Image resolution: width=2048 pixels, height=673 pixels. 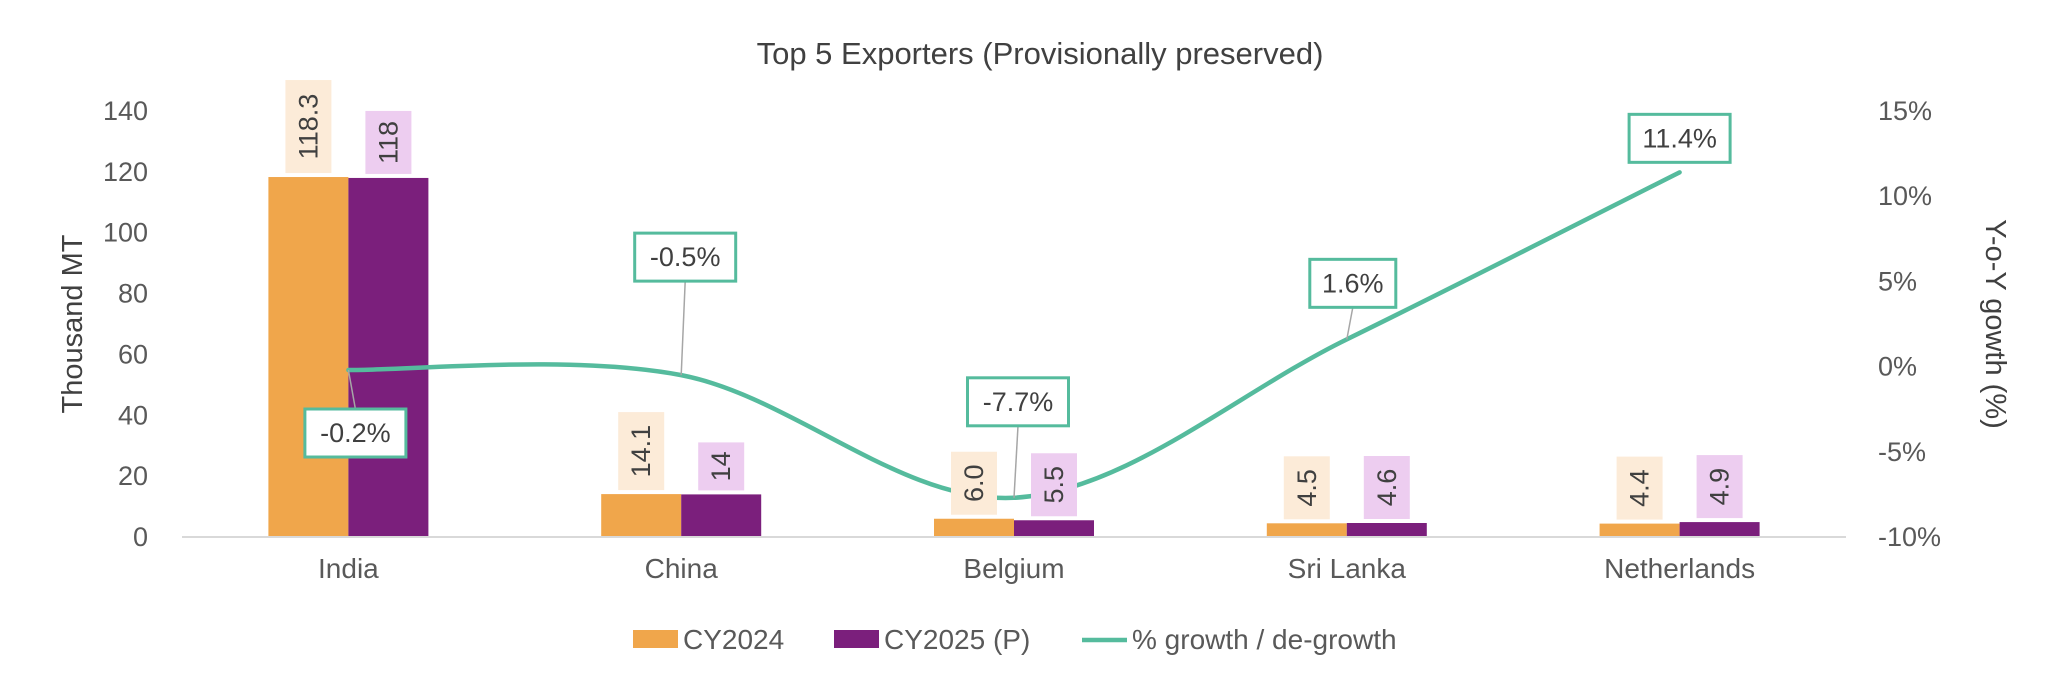 What do you see at coordinates (1679, 568) in the screenshot?
I see `x-tick-label: Netherlands` at bounding box center [1679, 568].